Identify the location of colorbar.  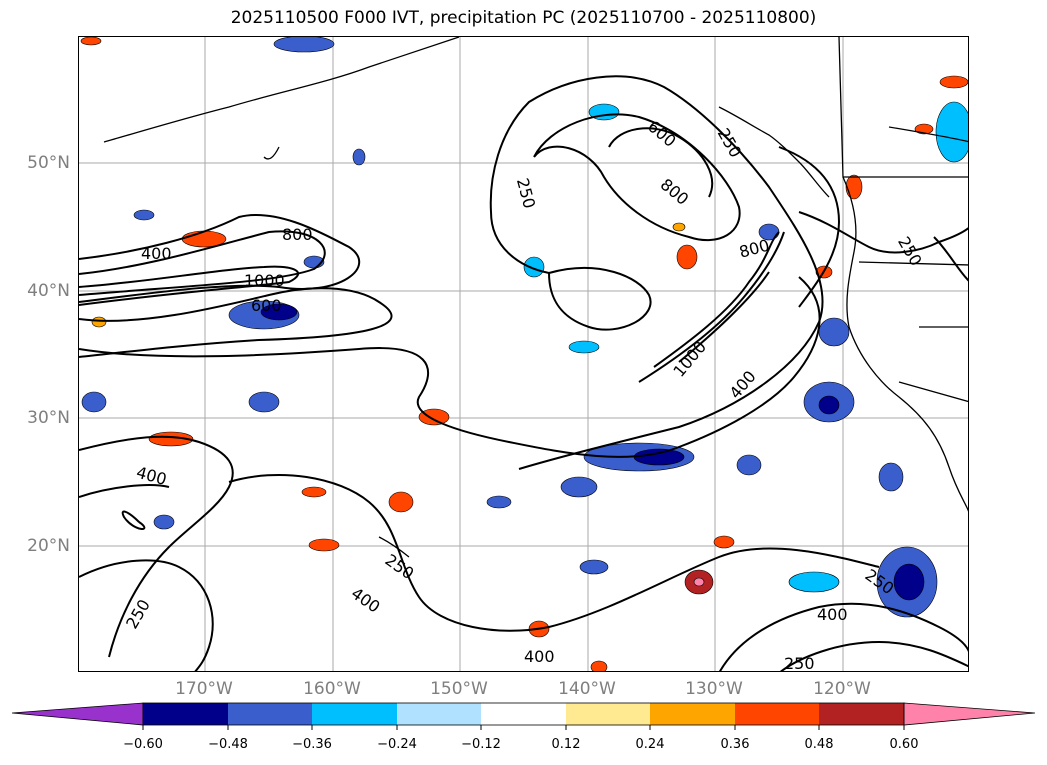
(523, 716).